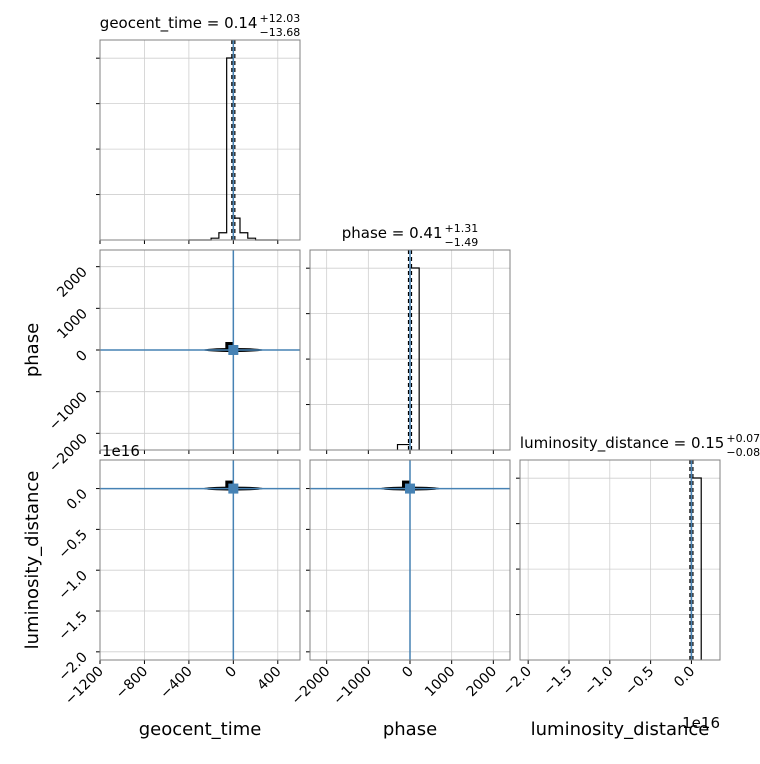 The height and width of the screenshot is (764, 760). What do you see at coordinates (410, 350) in the screenshot?
I see `hist-phase-border` at bounding box center [410, 350].